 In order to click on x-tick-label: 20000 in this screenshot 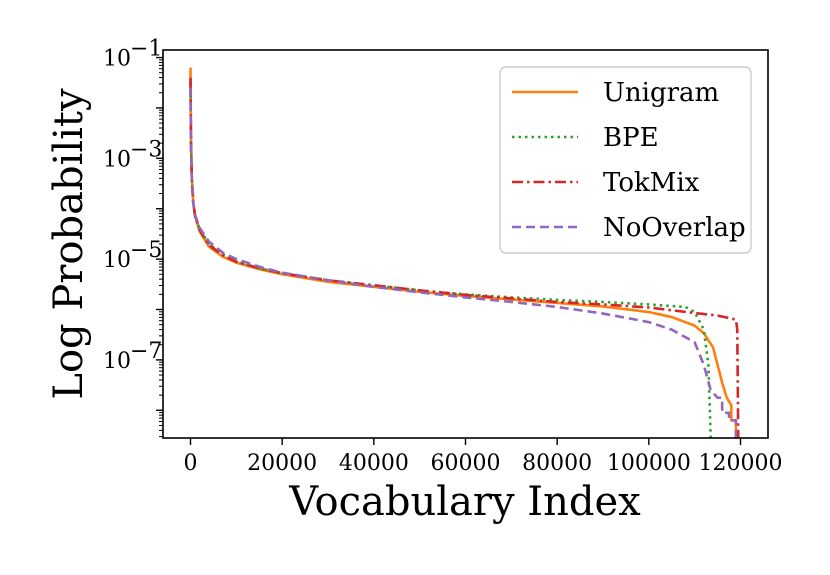, I will do `click(282, 463)`.